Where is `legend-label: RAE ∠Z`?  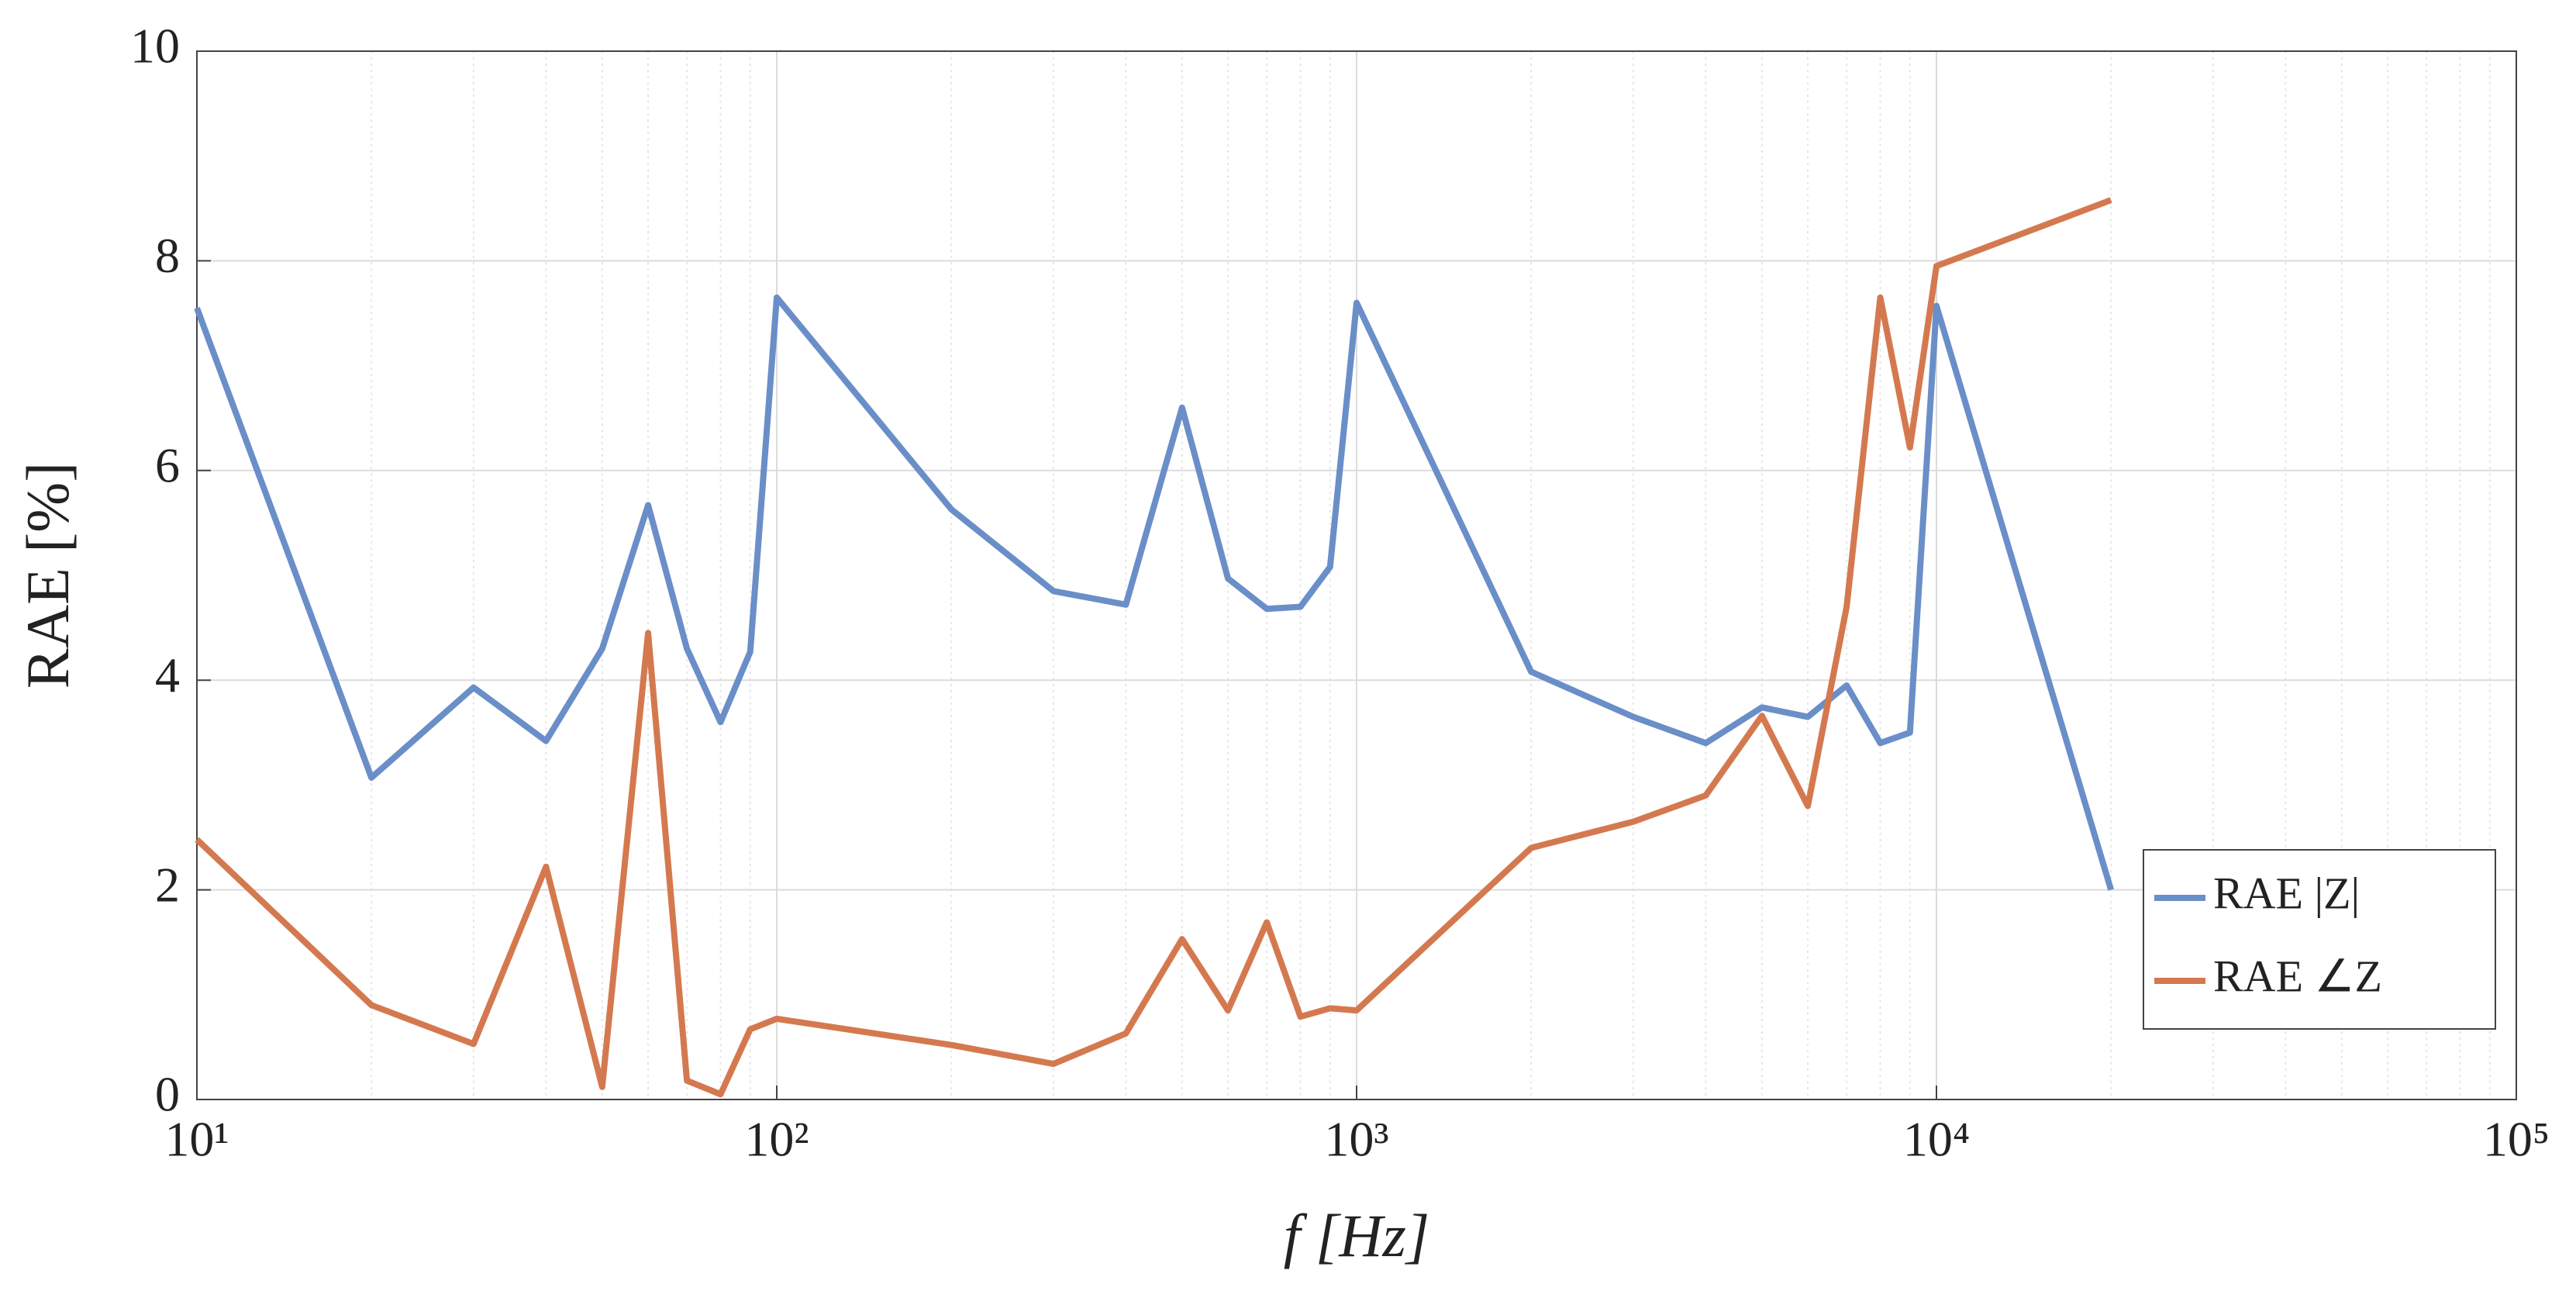
legend-label: RAE ∠Z is located at coordinates (2297, 976).